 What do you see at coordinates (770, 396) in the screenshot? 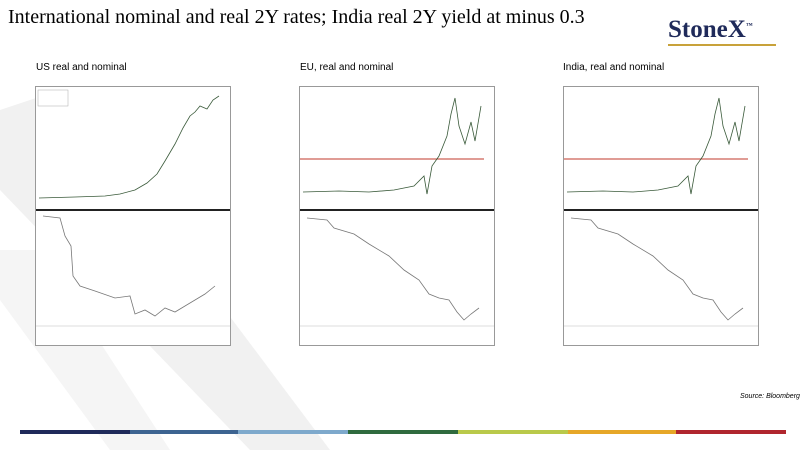
I see `source-note: Source: Bloomberg` at bounding box center [770, 396].